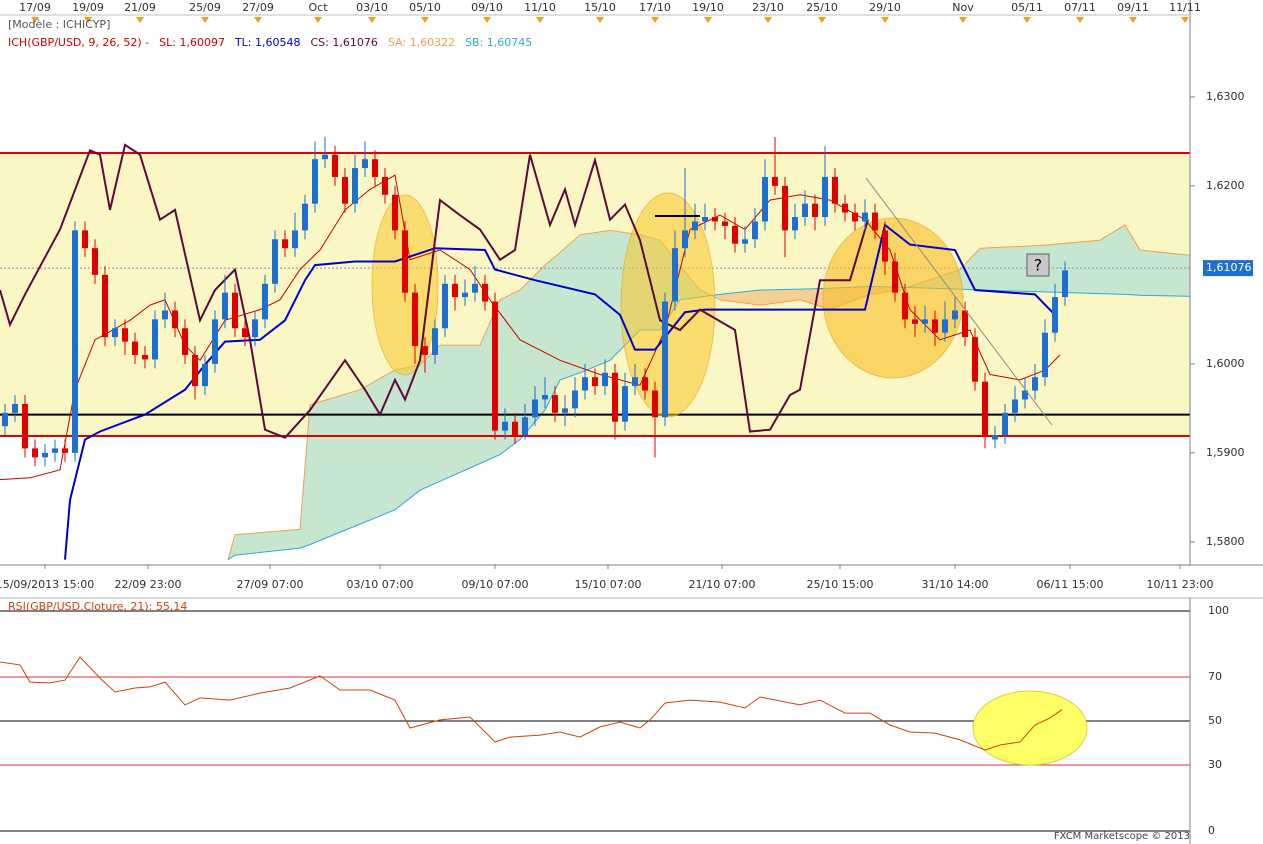  What do you see at coordinates (822, 7) in the screenshot?
I see `top-date-label: 25/10` at bounding box center [822, 7].